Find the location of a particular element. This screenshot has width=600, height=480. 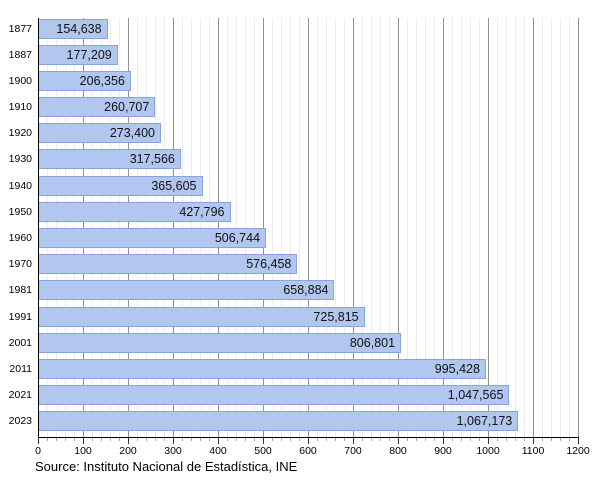

year-label-2023: 2023 is located at coordinates (20, 421).